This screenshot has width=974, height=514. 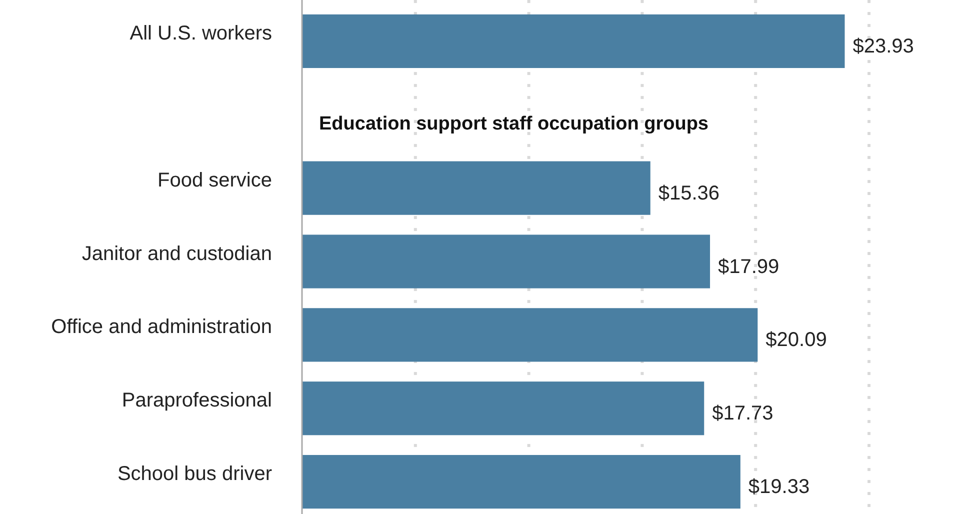 I want to click on y-tick-label: School bus driver, so click(x=194, y=474).